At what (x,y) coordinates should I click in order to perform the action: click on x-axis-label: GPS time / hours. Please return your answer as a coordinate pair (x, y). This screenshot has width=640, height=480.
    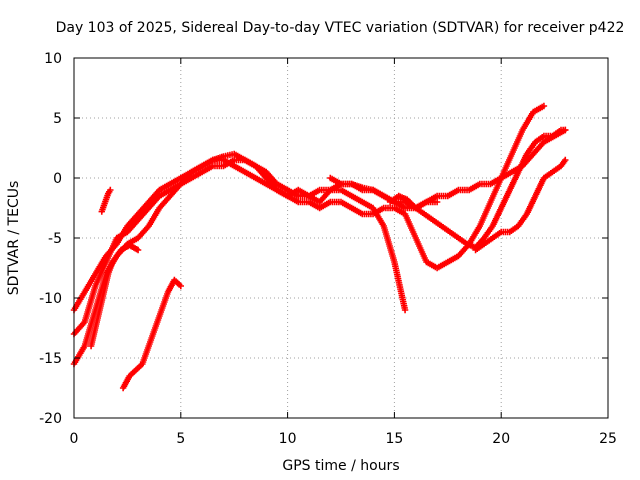
    Looking at the image, I should click on (340, 466).